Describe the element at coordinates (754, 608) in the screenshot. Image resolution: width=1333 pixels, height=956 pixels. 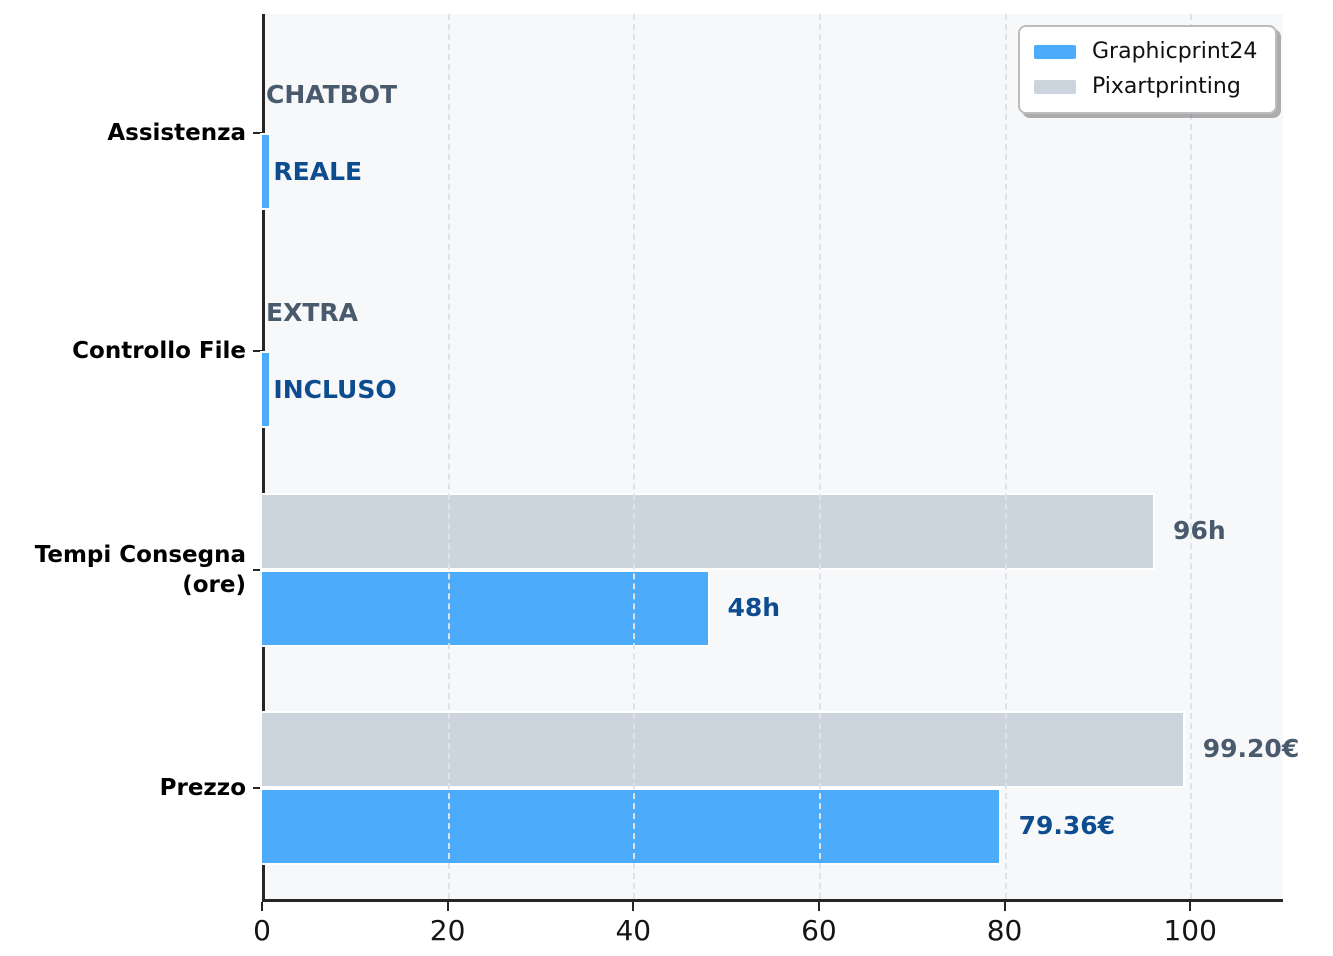
I see `bar-value-label: 48h` at that location.